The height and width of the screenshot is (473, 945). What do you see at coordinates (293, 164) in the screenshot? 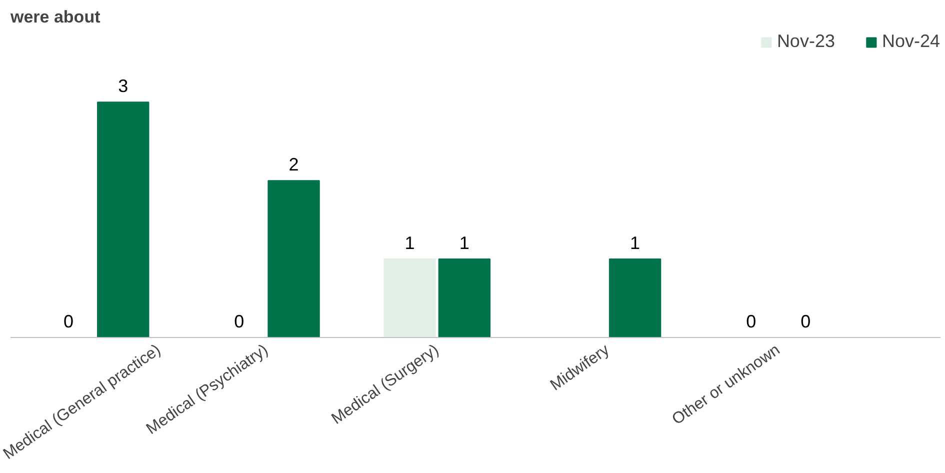
I see `data-label: 2` at bounding box center [293, 164].